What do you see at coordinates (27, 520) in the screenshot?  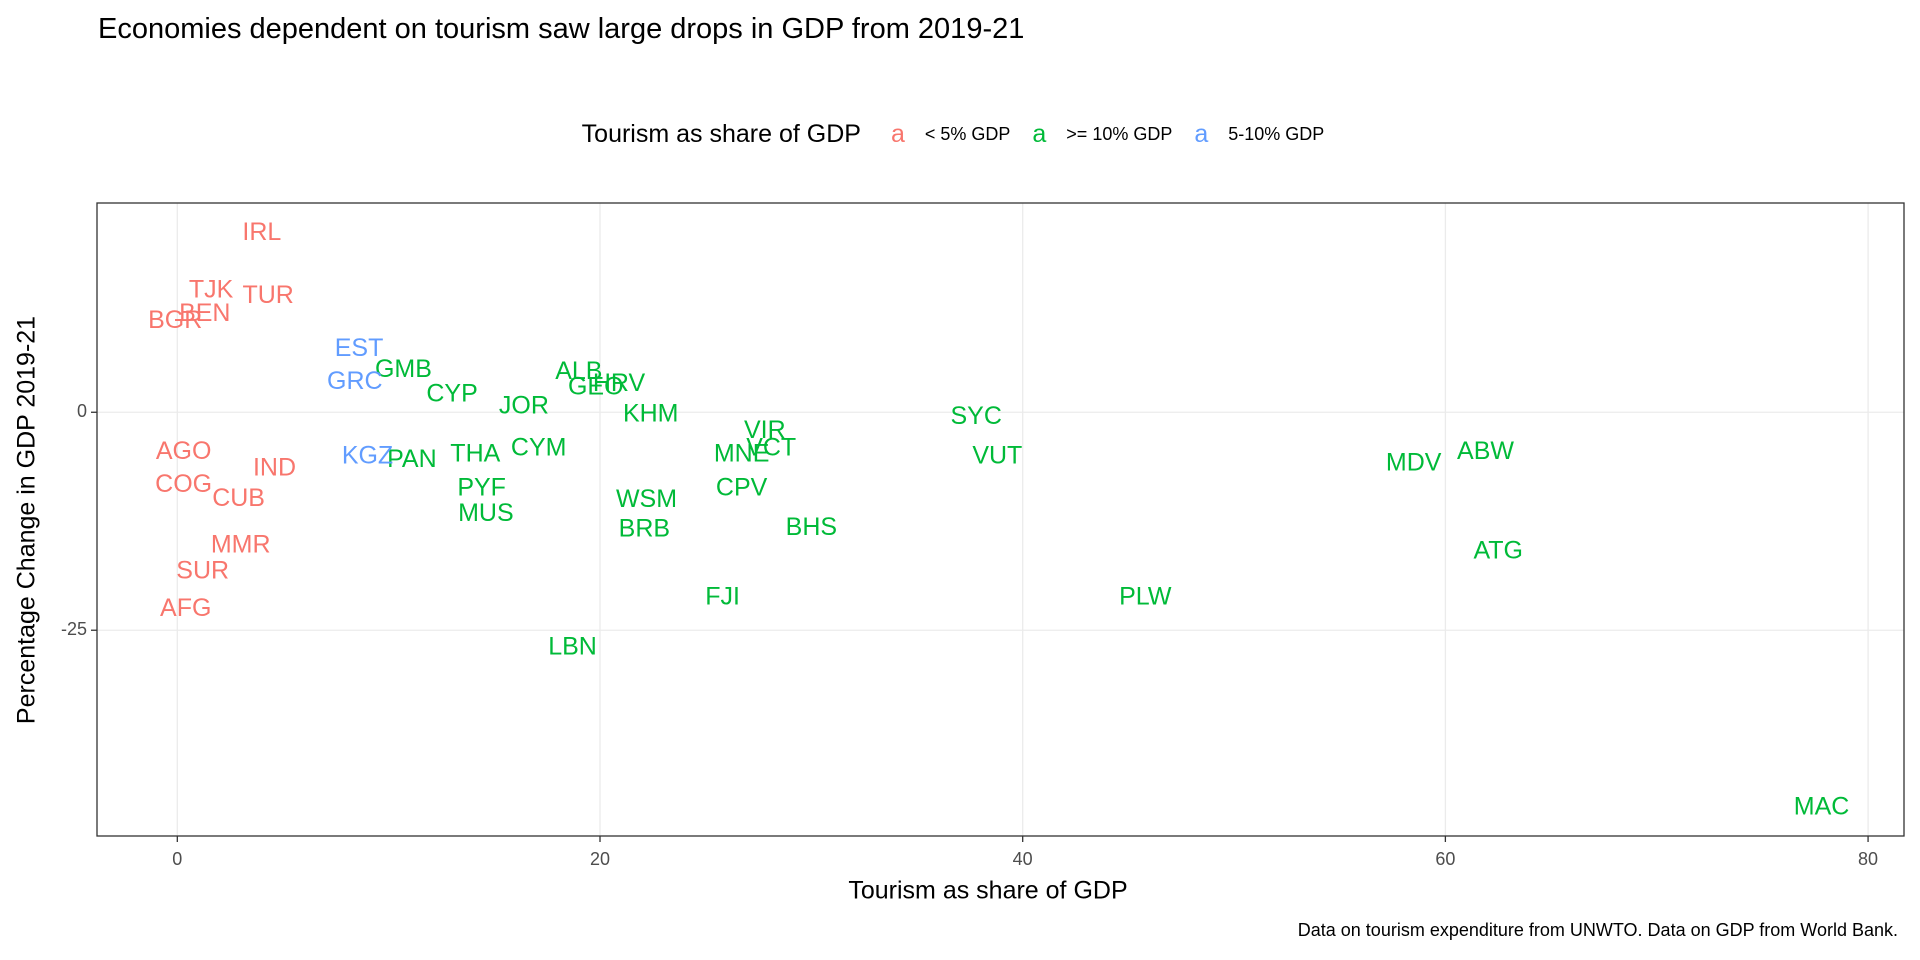 I see `y-axis-title: Percentage Change in GDP 2019-21` at bounding box center [27, 520].